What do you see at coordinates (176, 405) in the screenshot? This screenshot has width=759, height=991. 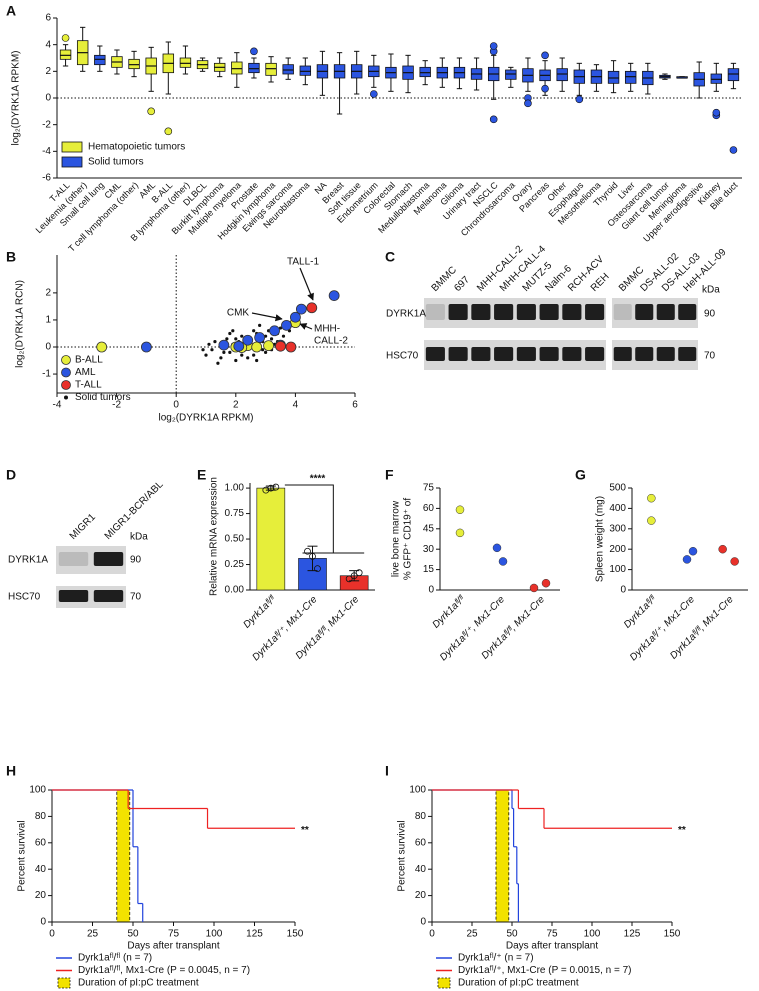 I see `x-tick-label: 0` at bounding box center [176, 405].